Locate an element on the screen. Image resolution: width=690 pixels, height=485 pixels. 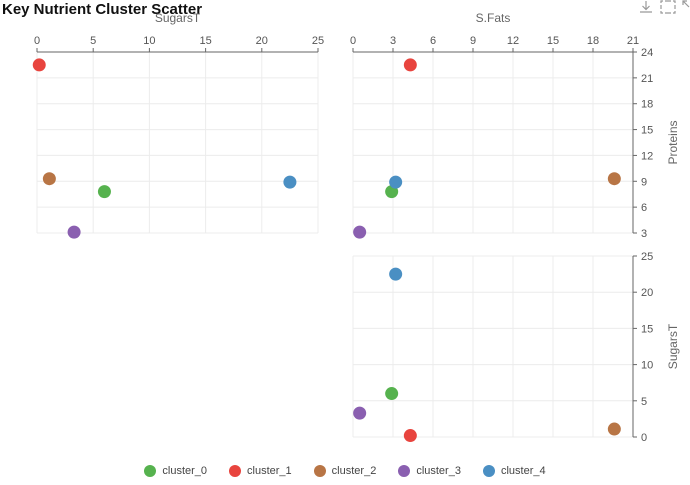
x-tick-label: 3 is located at coordinates (393, 41).